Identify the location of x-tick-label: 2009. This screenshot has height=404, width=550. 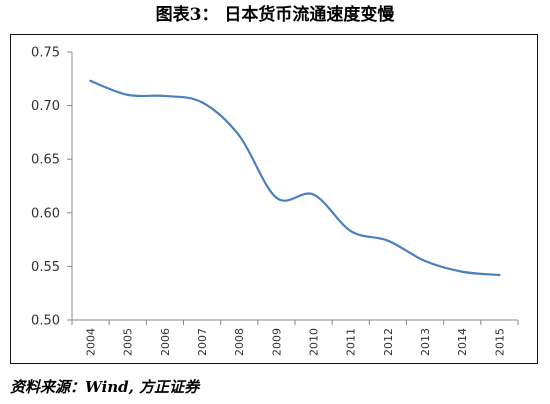
(276, 342).